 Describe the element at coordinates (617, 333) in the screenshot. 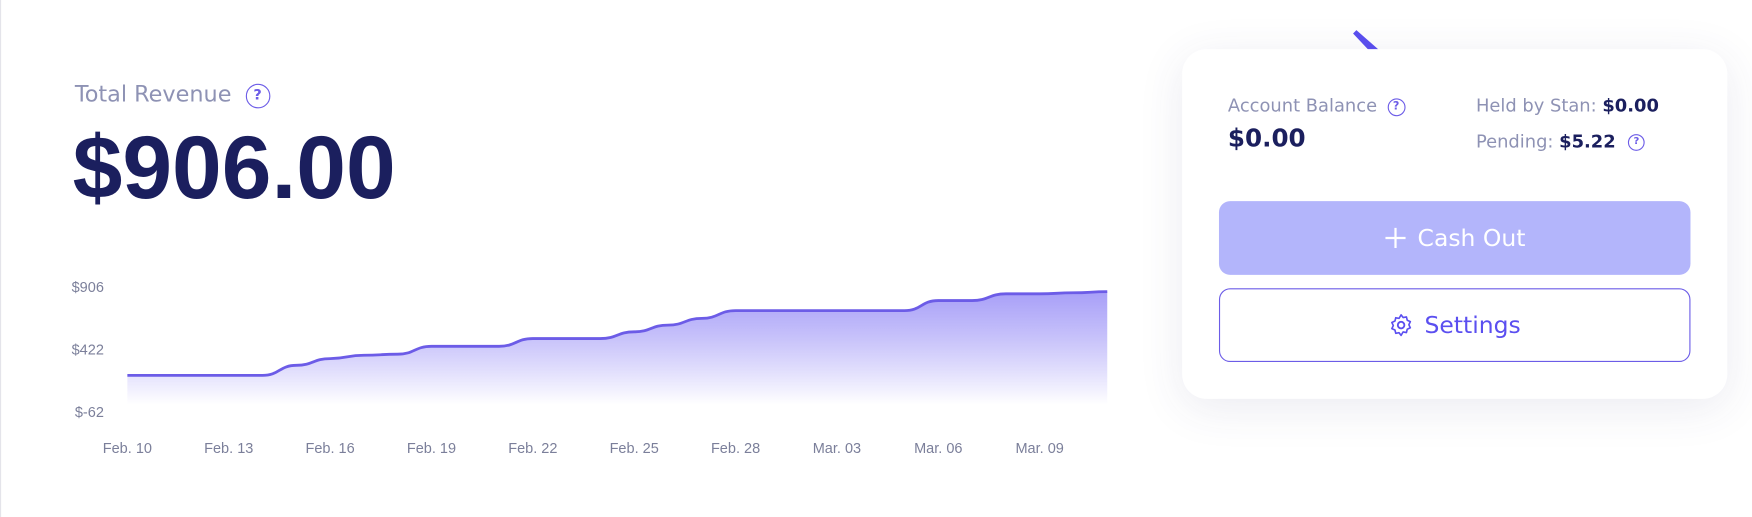

I see `revenue-line` at that location.